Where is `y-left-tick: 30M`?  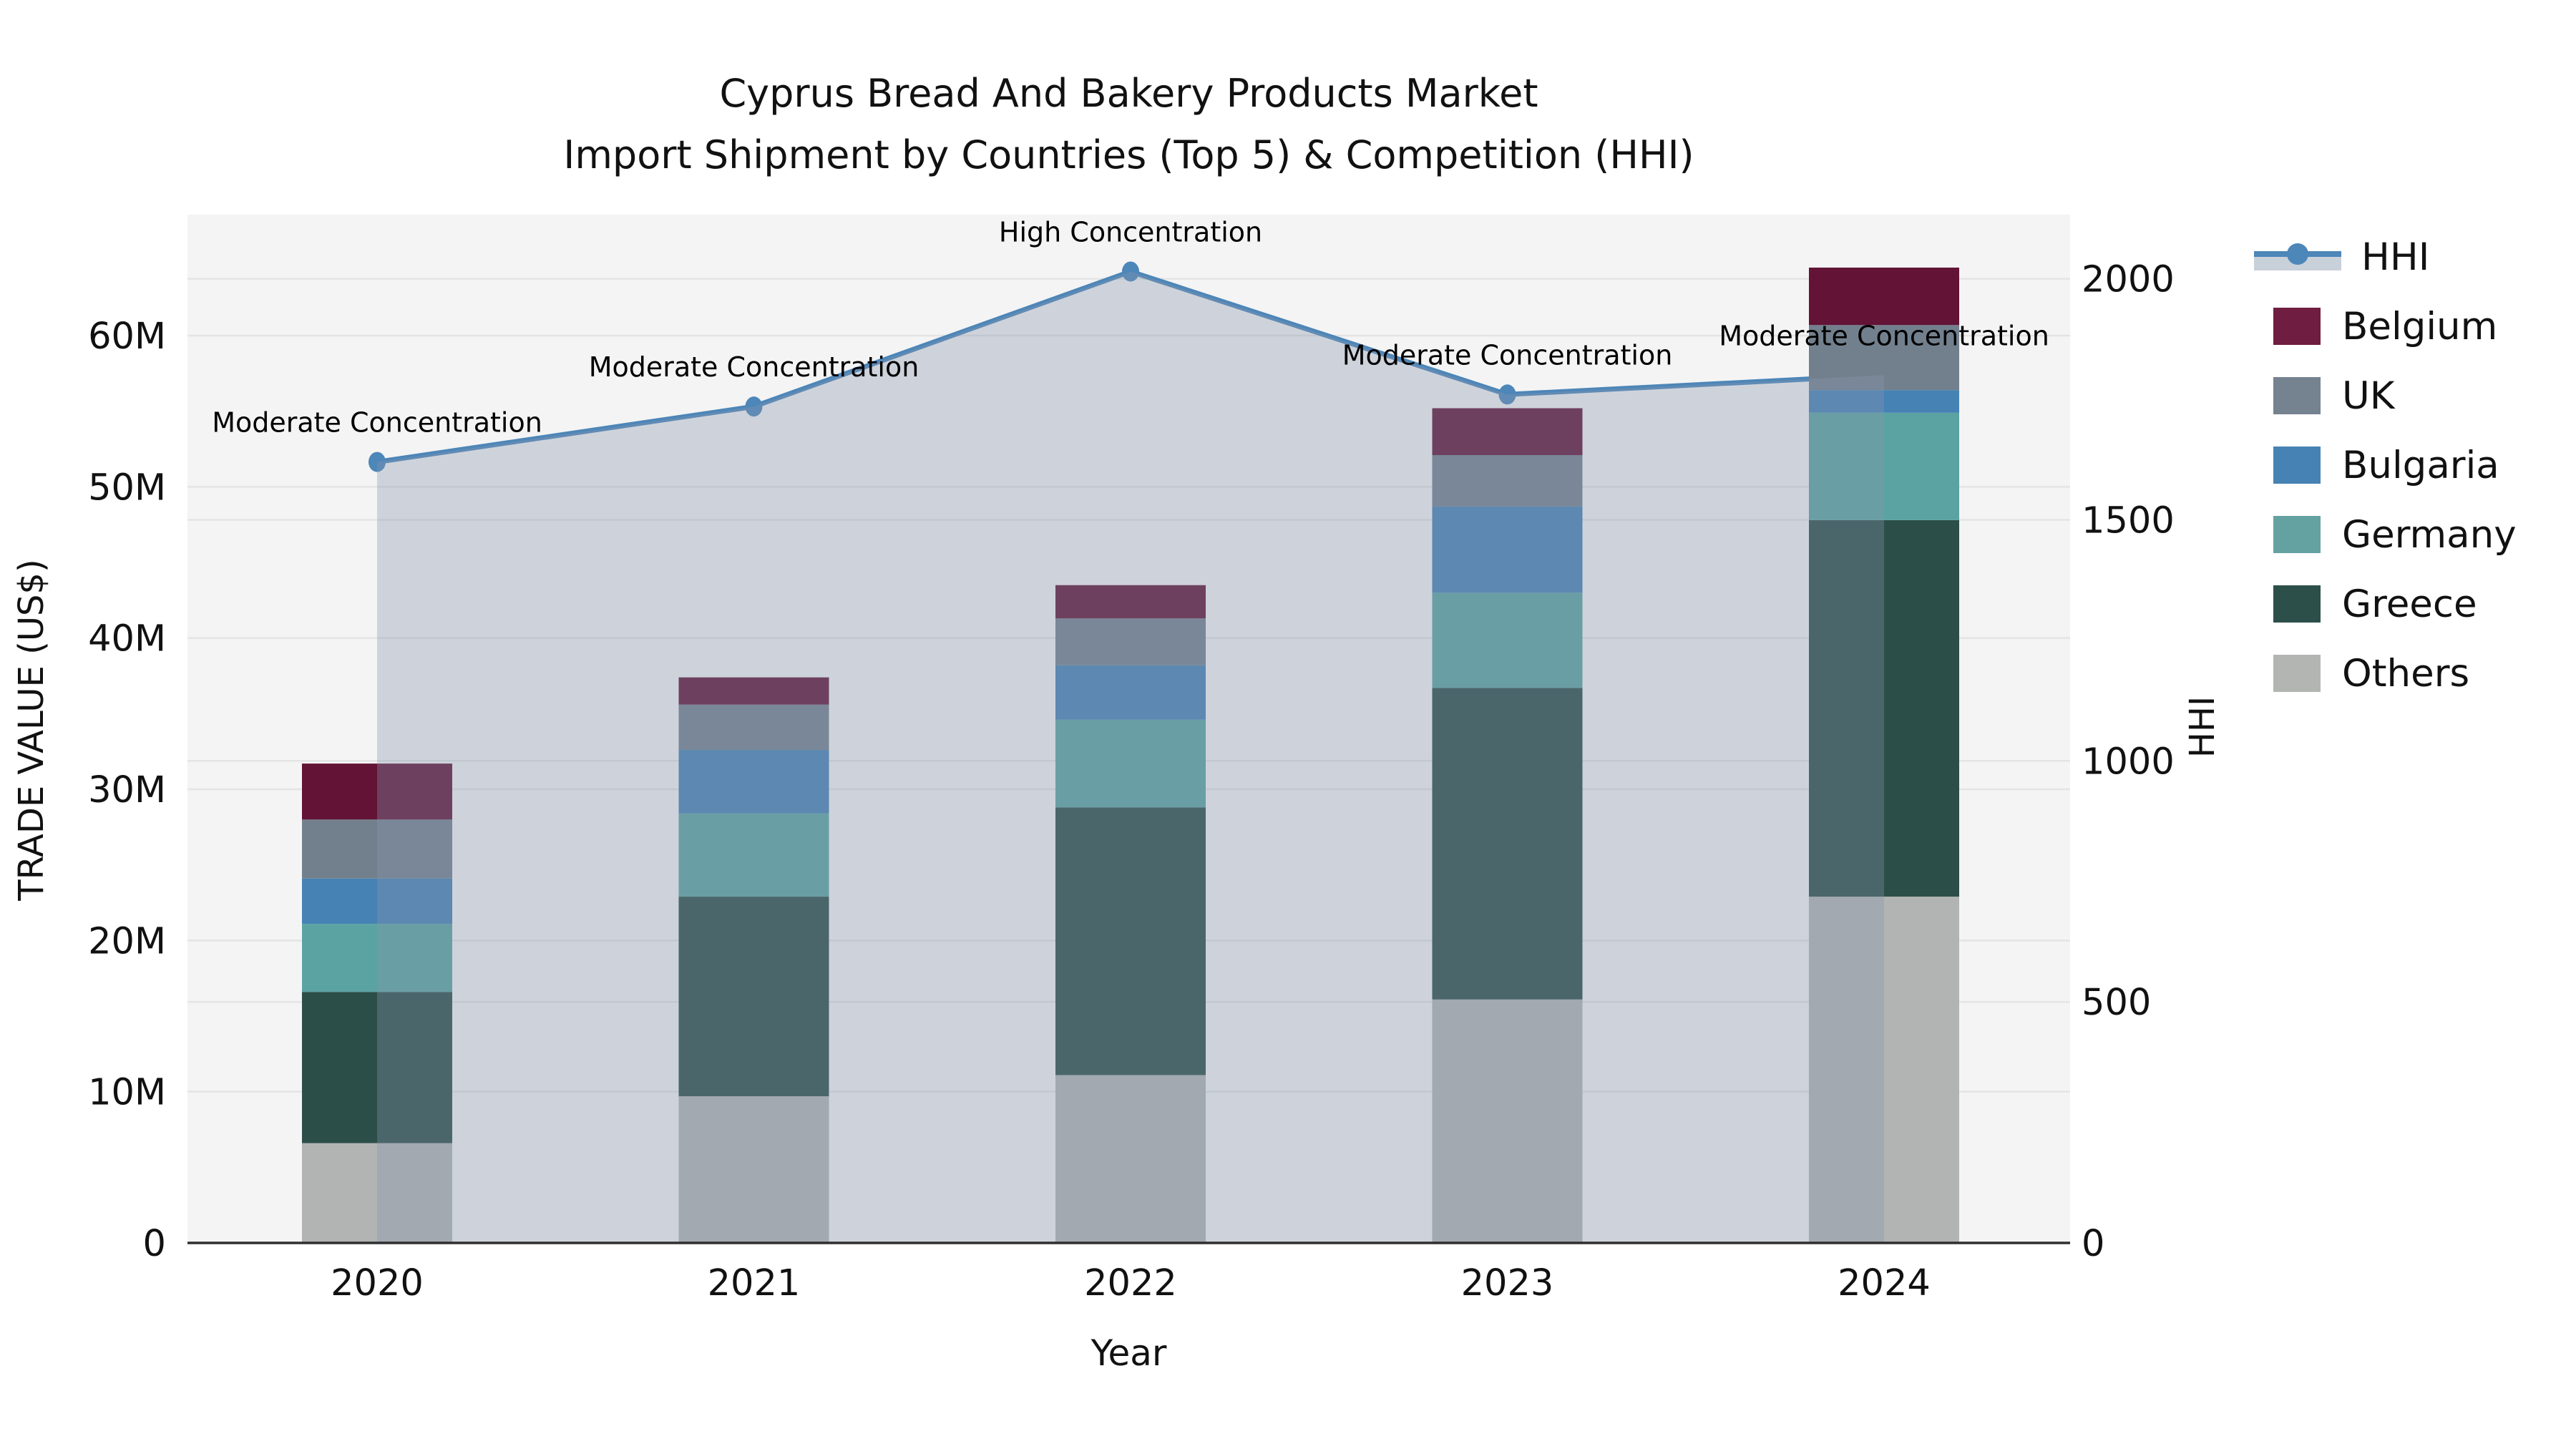
y-left-tick: 30M is located at coordinates (127, 790).